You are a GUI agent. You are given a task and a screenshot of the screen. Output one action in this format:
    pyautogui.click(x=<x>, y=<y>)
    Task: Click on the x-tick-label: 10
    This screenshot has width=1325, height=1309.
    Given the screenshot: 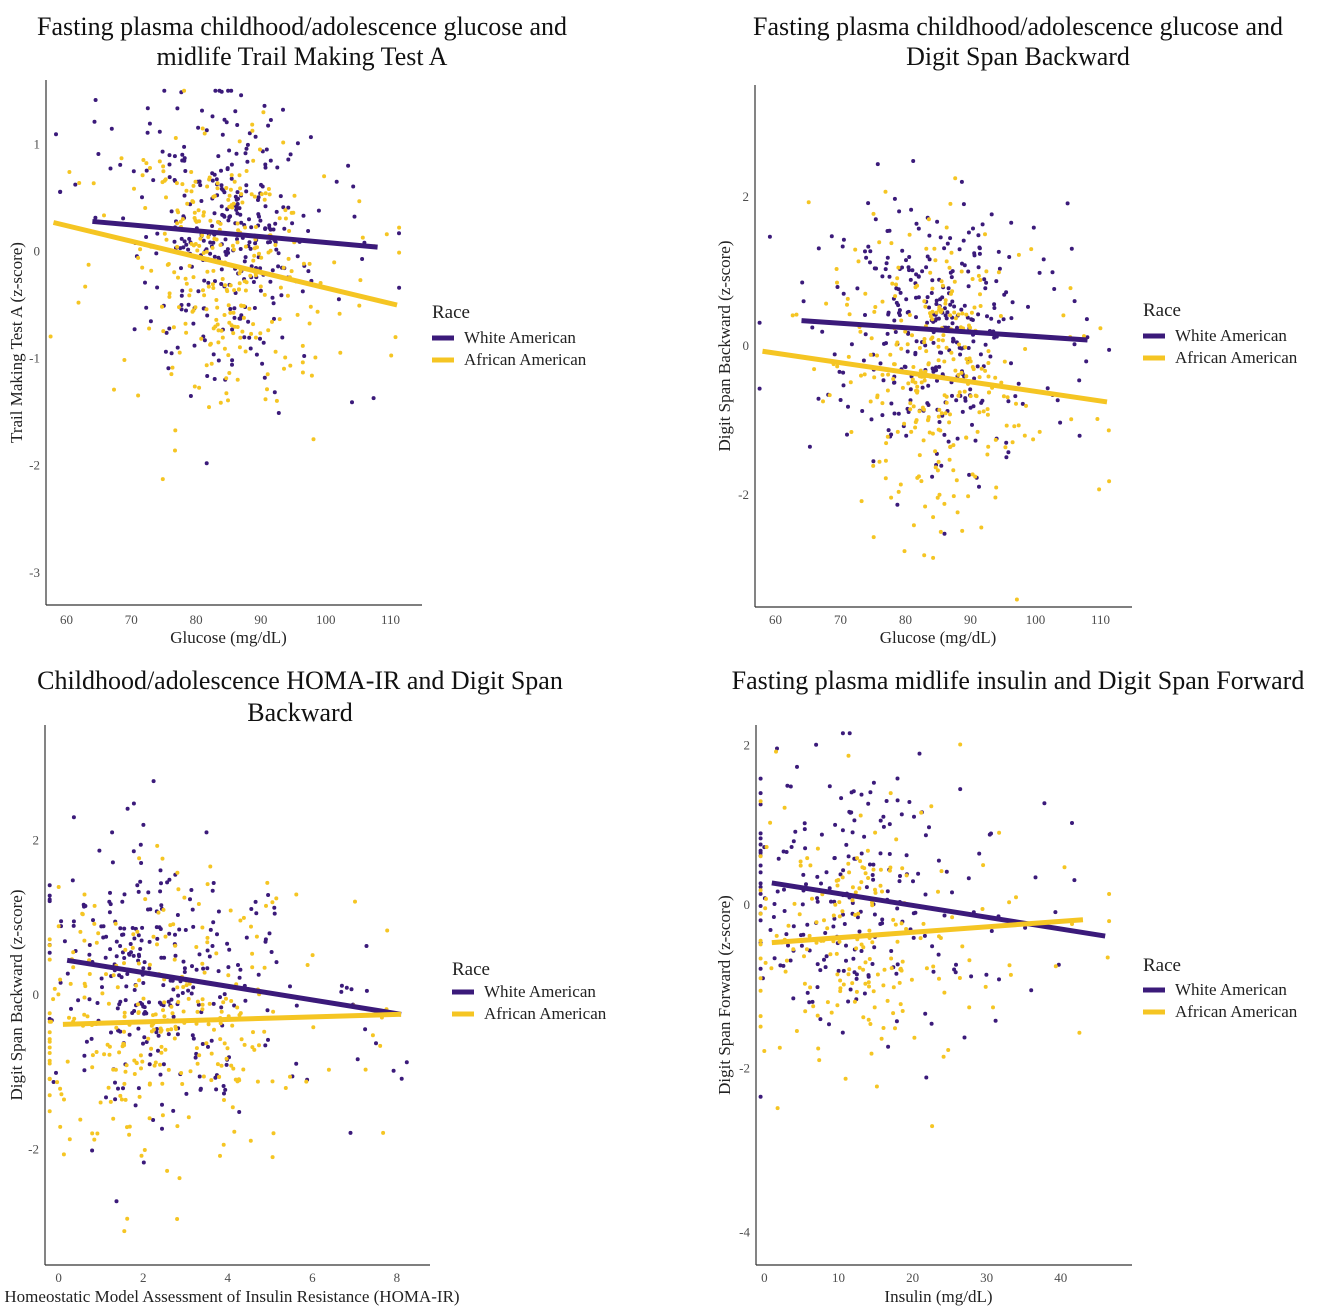 What is the action you would take?
    pyautogui.click(x=838, y=1277)
    